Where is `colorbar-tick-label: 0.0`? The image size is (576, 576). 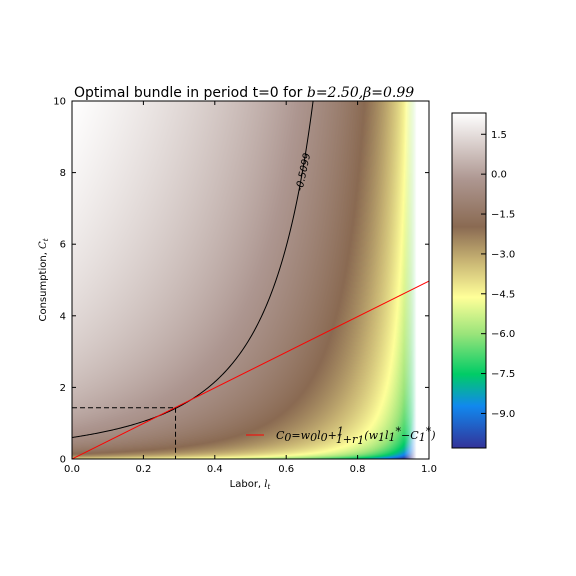 colorbar-tick-label: 0.0 is located at coordinates (499, 175).